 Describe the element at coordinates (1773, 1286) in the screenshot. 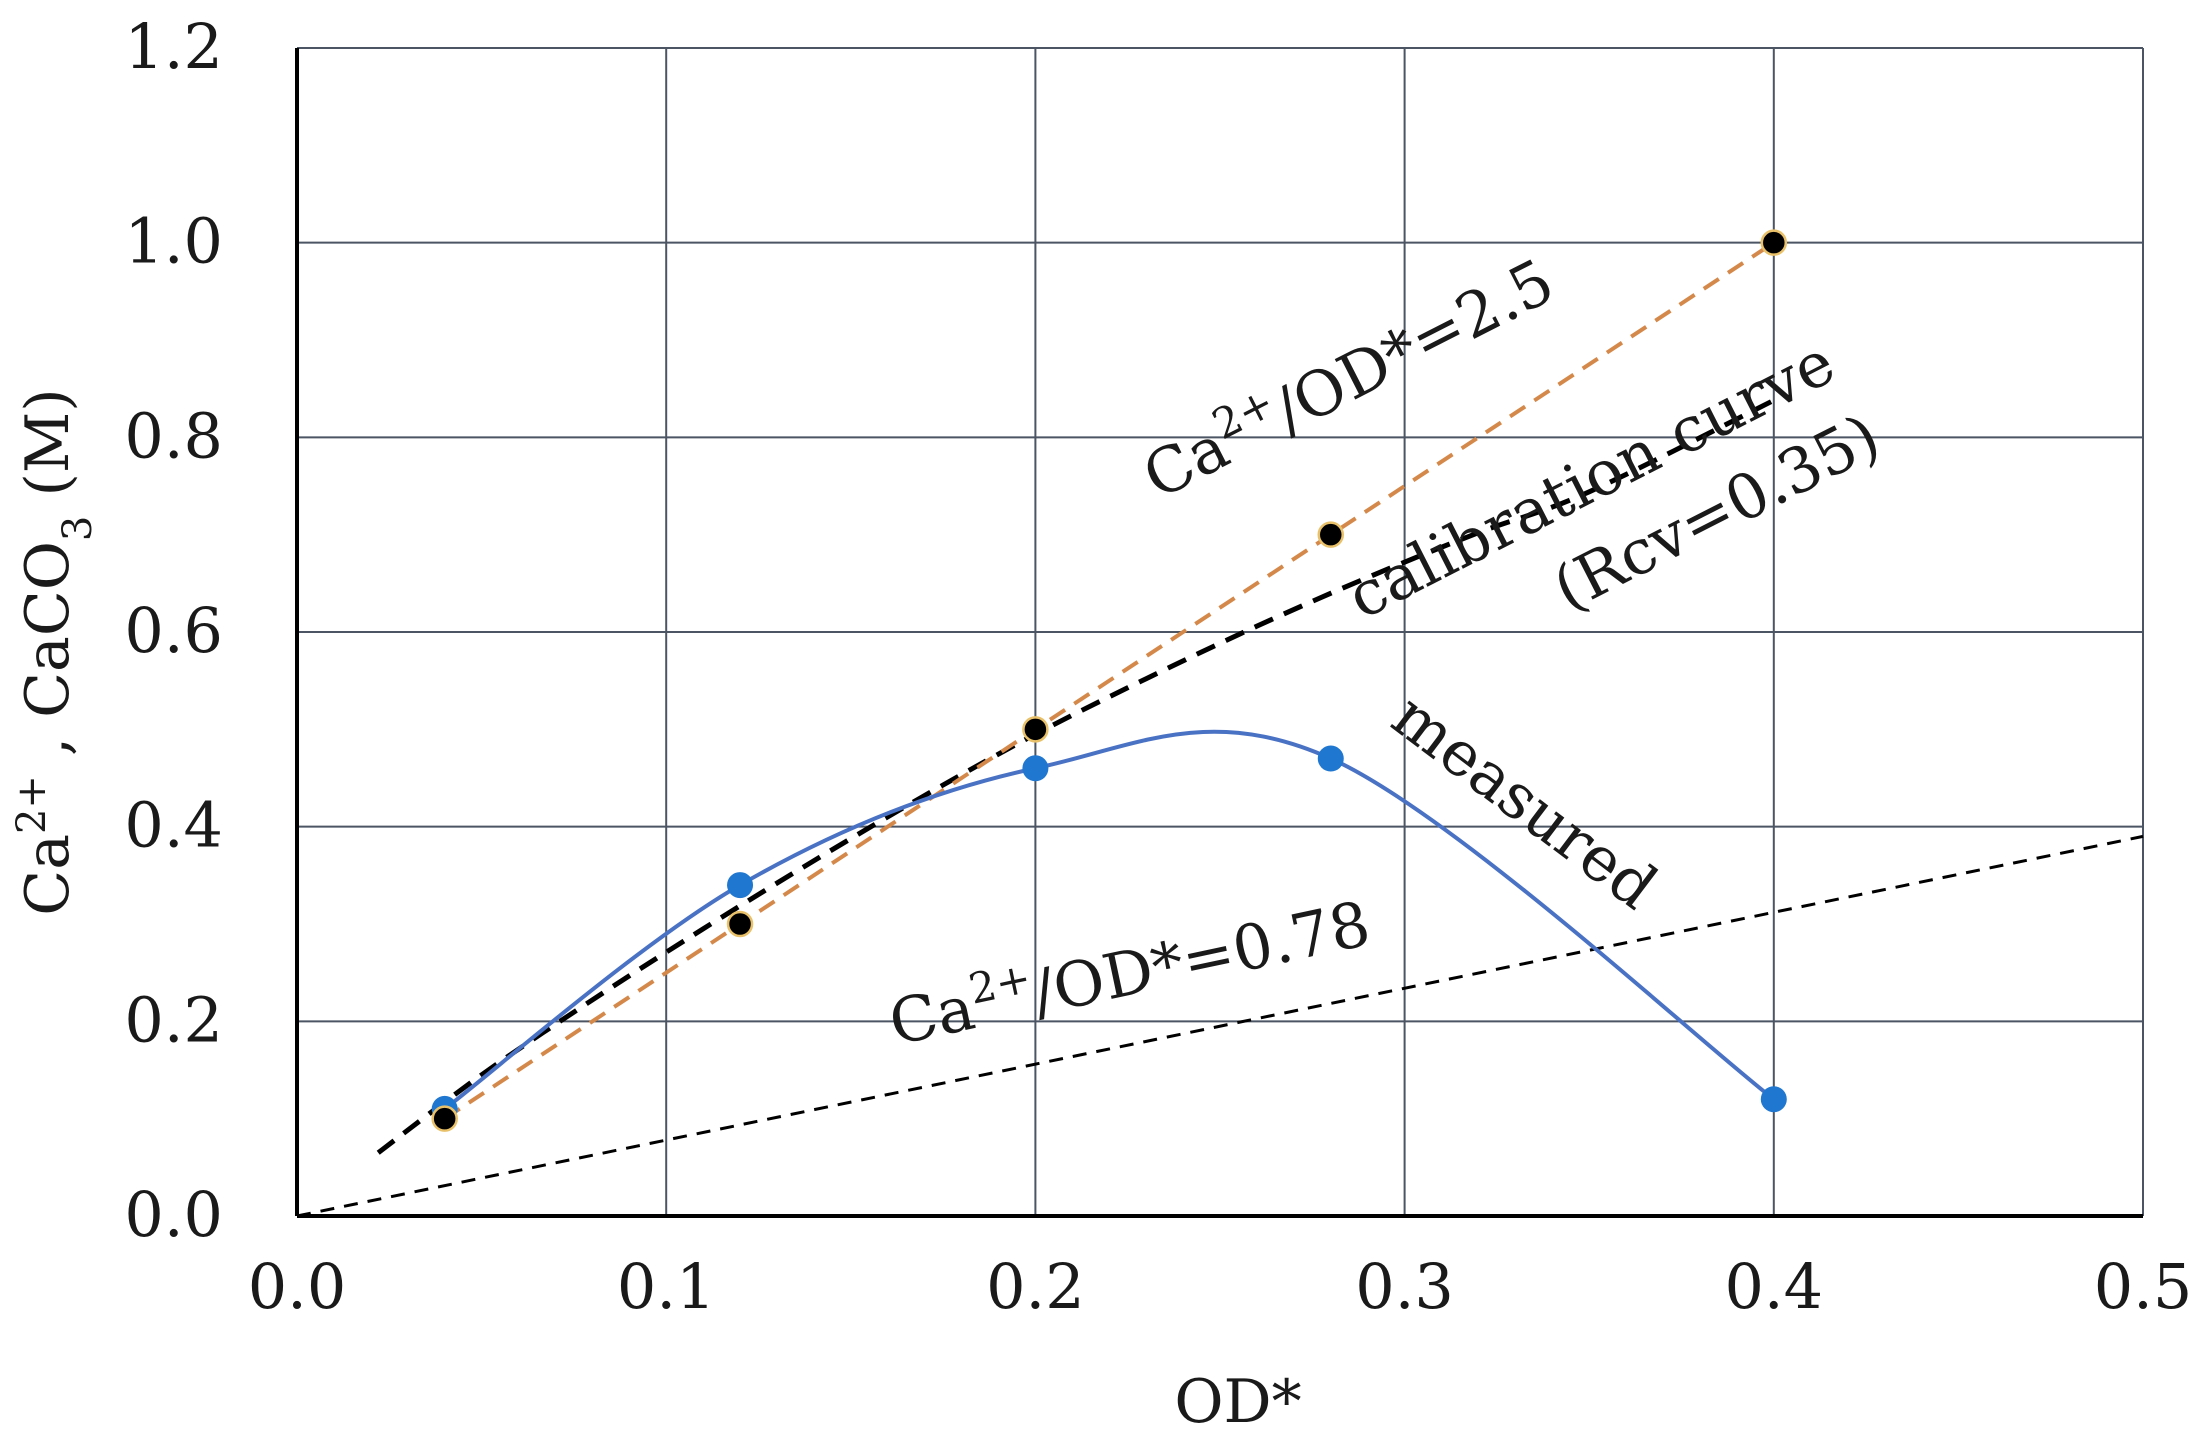

I see `x-tick-label-0.4: 0.4` at that location.